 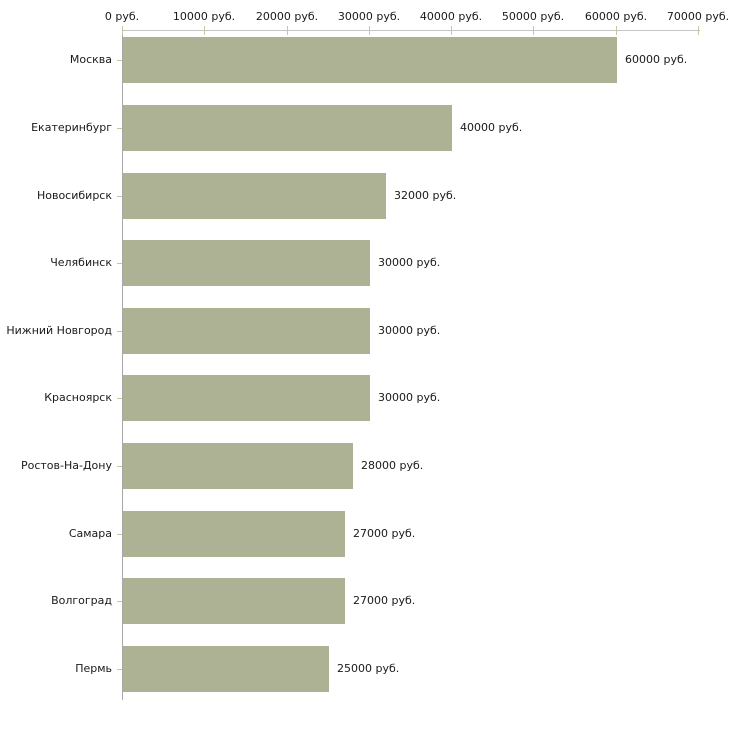 I want to click on category-label: Самара, so click(x=90, y=533).